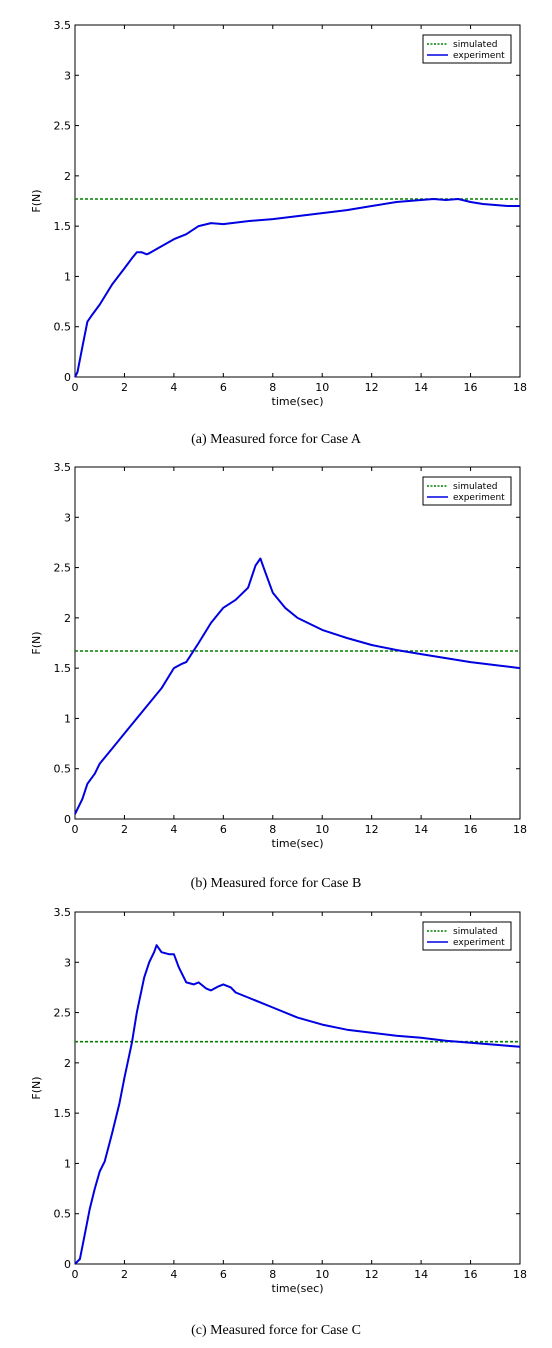  Describe the element at coordinates (276, 883) in the screenshot. I see `figure-caption: (b) Measured force for Case B` at that location.